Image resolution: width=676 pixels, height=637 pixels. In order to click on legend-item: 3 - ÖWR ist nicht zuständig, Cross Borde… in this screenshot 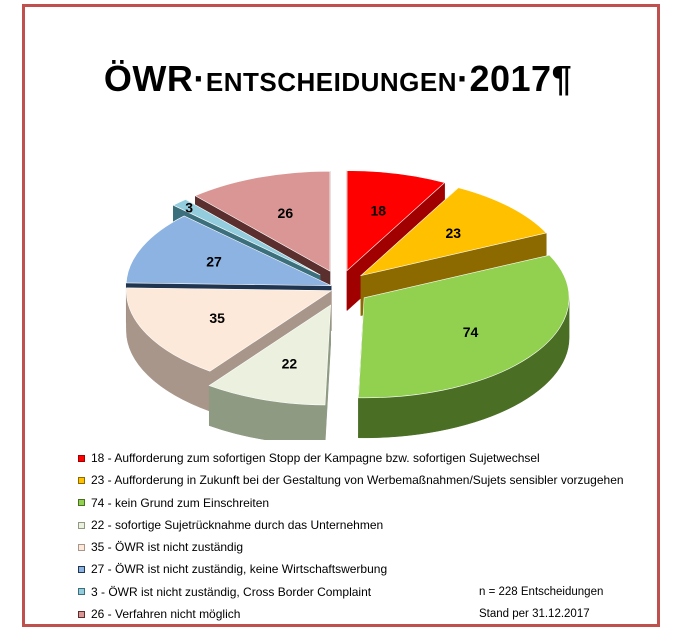, I will do `click(351, 592)`.